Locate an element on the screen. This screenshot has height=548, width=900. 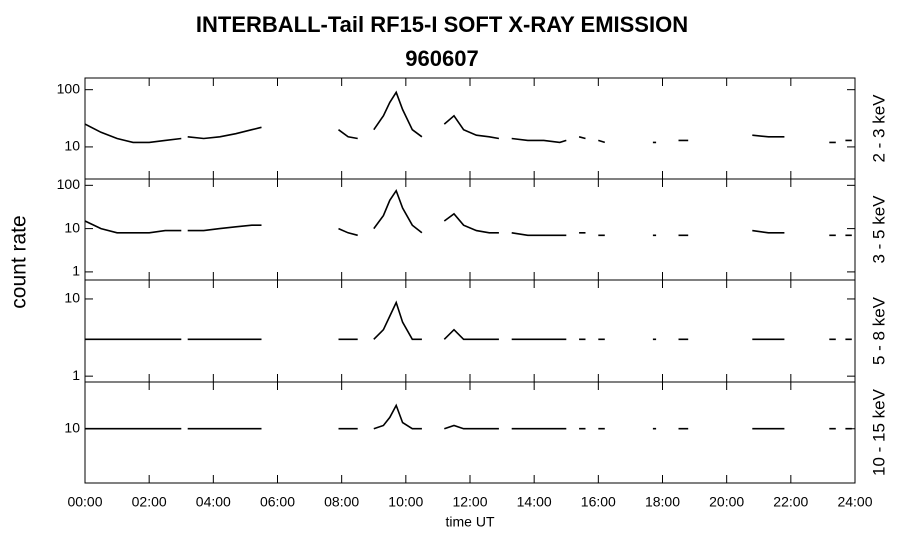
x-tick-label: 00:00 is located at coordinates (84, 502).